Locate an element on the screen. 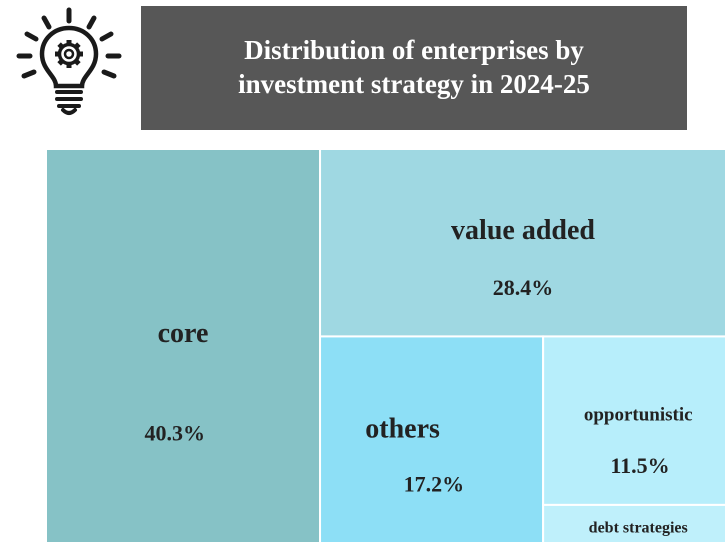  treemap-value-others: 17.2% is located at coordinates (434, 483).